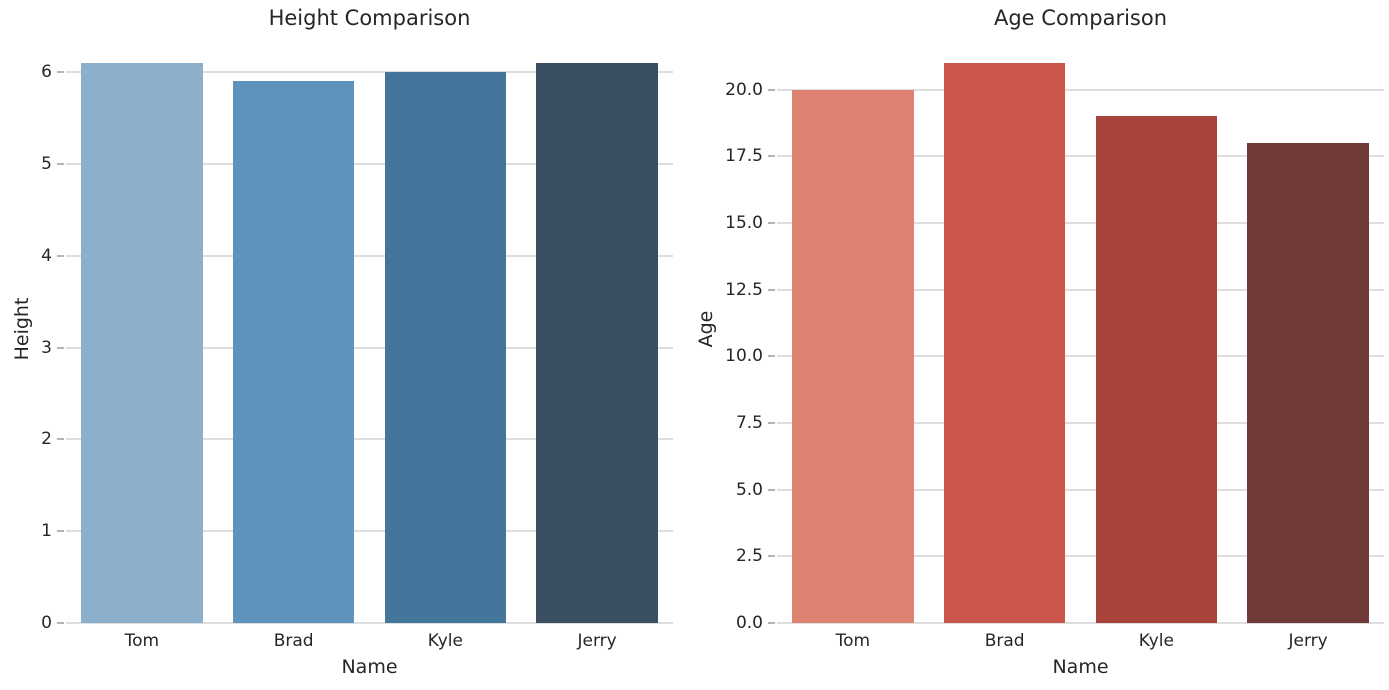 Image resolution: width=1389 pixels, height=690 pixels. Describe the element at coordinates (46, 72) in the screenshot. I see `y-tick-label: 6` at that location.